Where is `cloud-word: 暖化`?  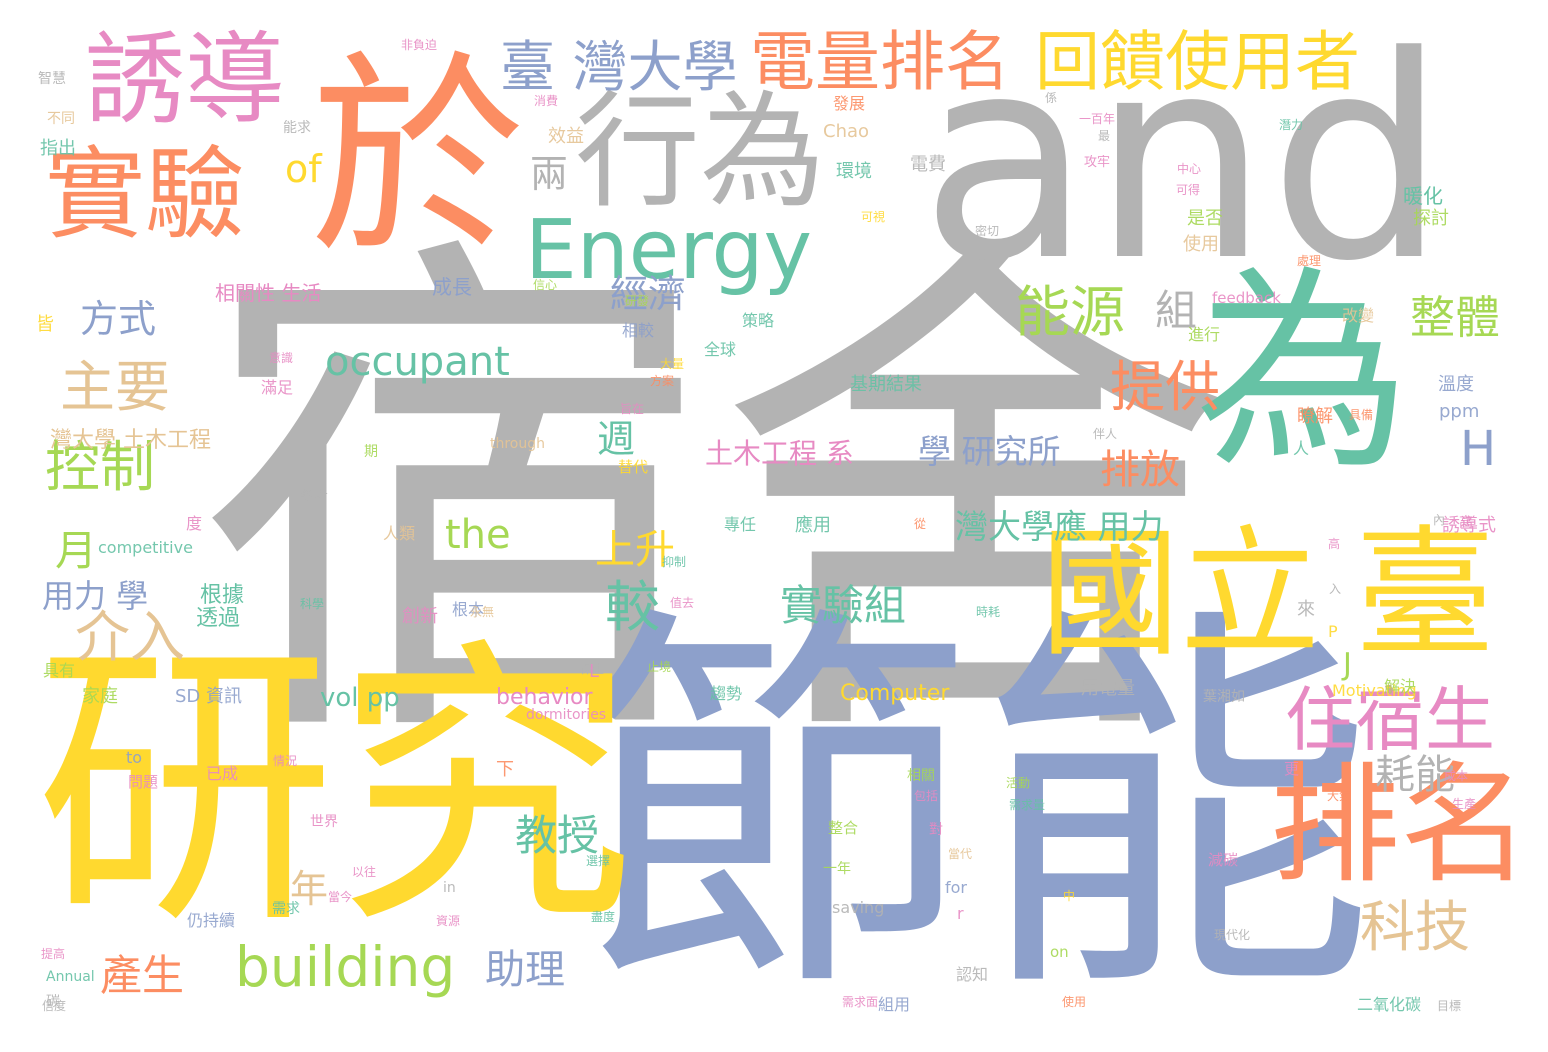 cloud-word: 暖化 is located at coordinates (1423, 196).